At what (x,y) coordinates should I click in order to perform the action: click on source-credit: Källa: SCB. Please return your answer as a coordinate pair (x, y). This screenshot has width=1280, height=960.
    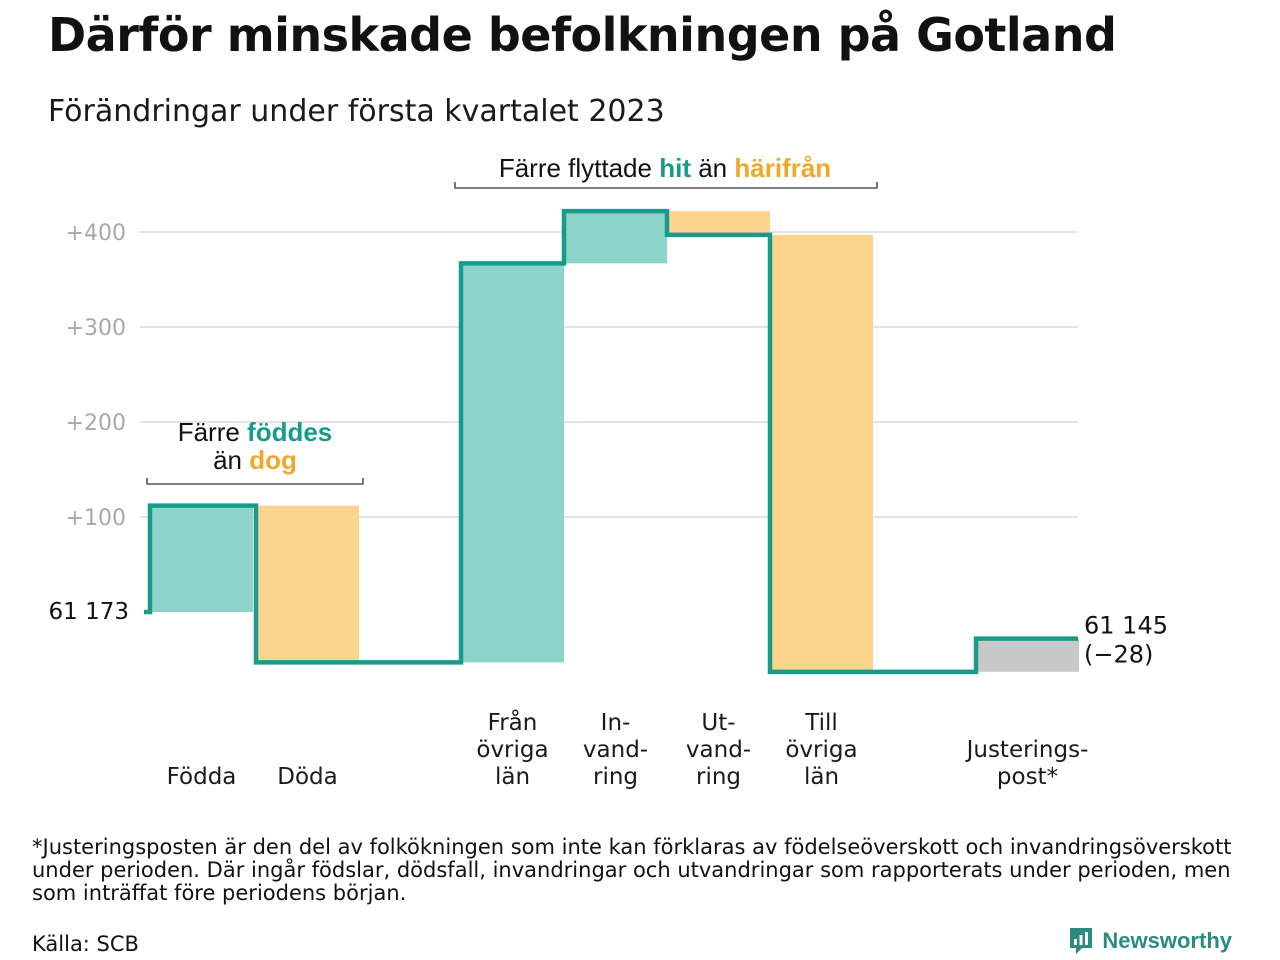
    Looking at the image, I should click on (85, 944).